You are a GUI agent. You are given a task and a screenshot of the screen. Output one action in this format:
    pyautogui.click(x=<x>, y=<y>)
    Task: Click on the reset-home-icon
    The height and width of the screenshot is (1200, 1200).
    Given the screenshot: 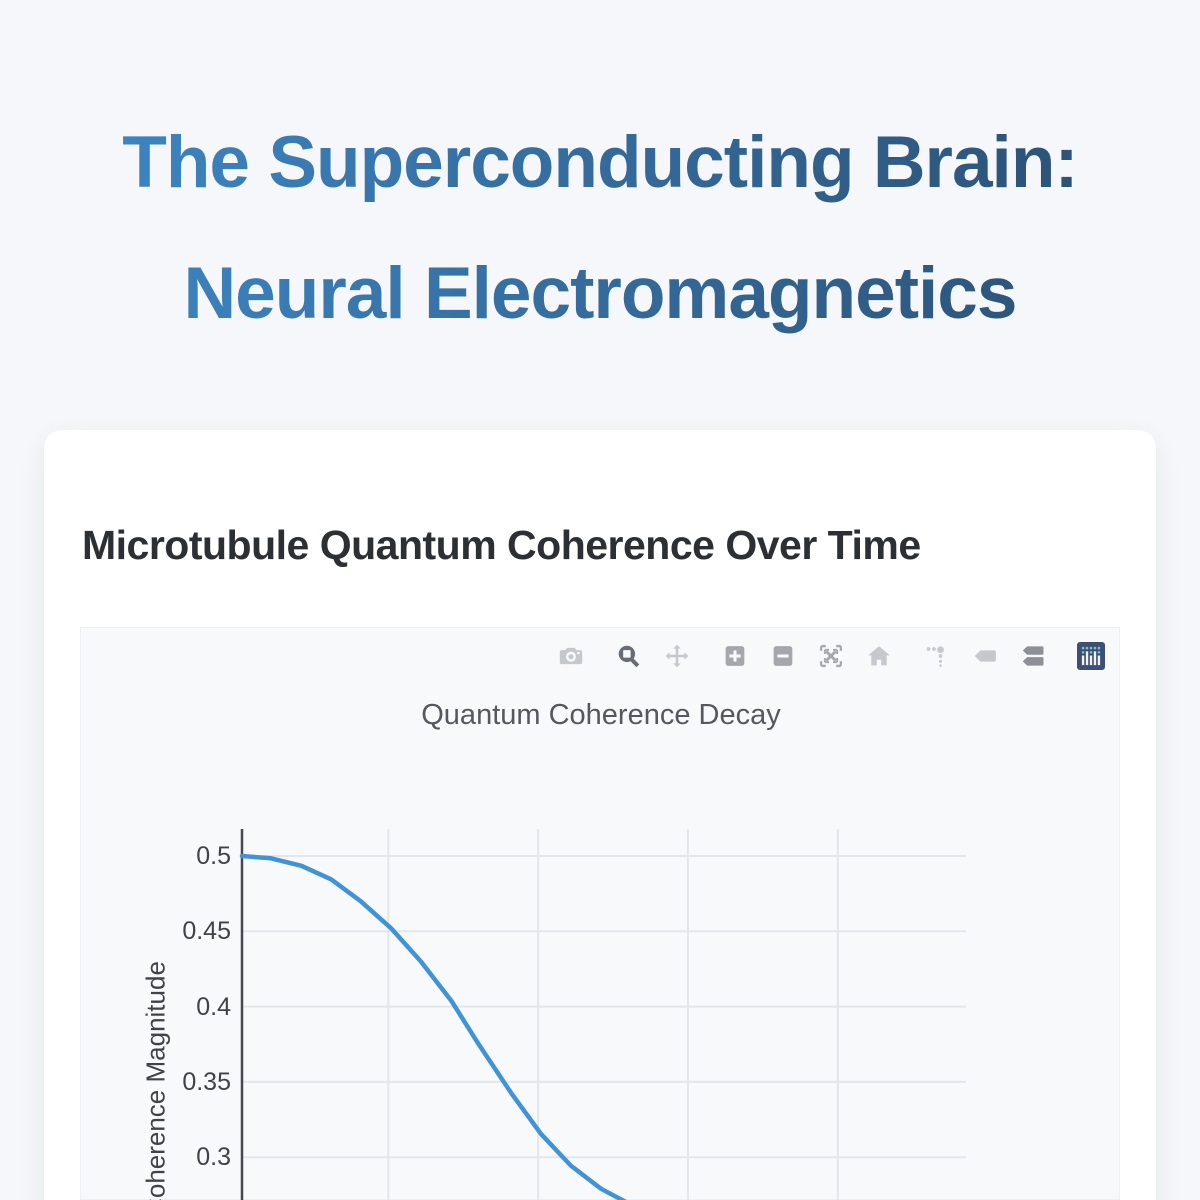 What is the action you would take?
    pyautogui.click(x=879, y=656)
    